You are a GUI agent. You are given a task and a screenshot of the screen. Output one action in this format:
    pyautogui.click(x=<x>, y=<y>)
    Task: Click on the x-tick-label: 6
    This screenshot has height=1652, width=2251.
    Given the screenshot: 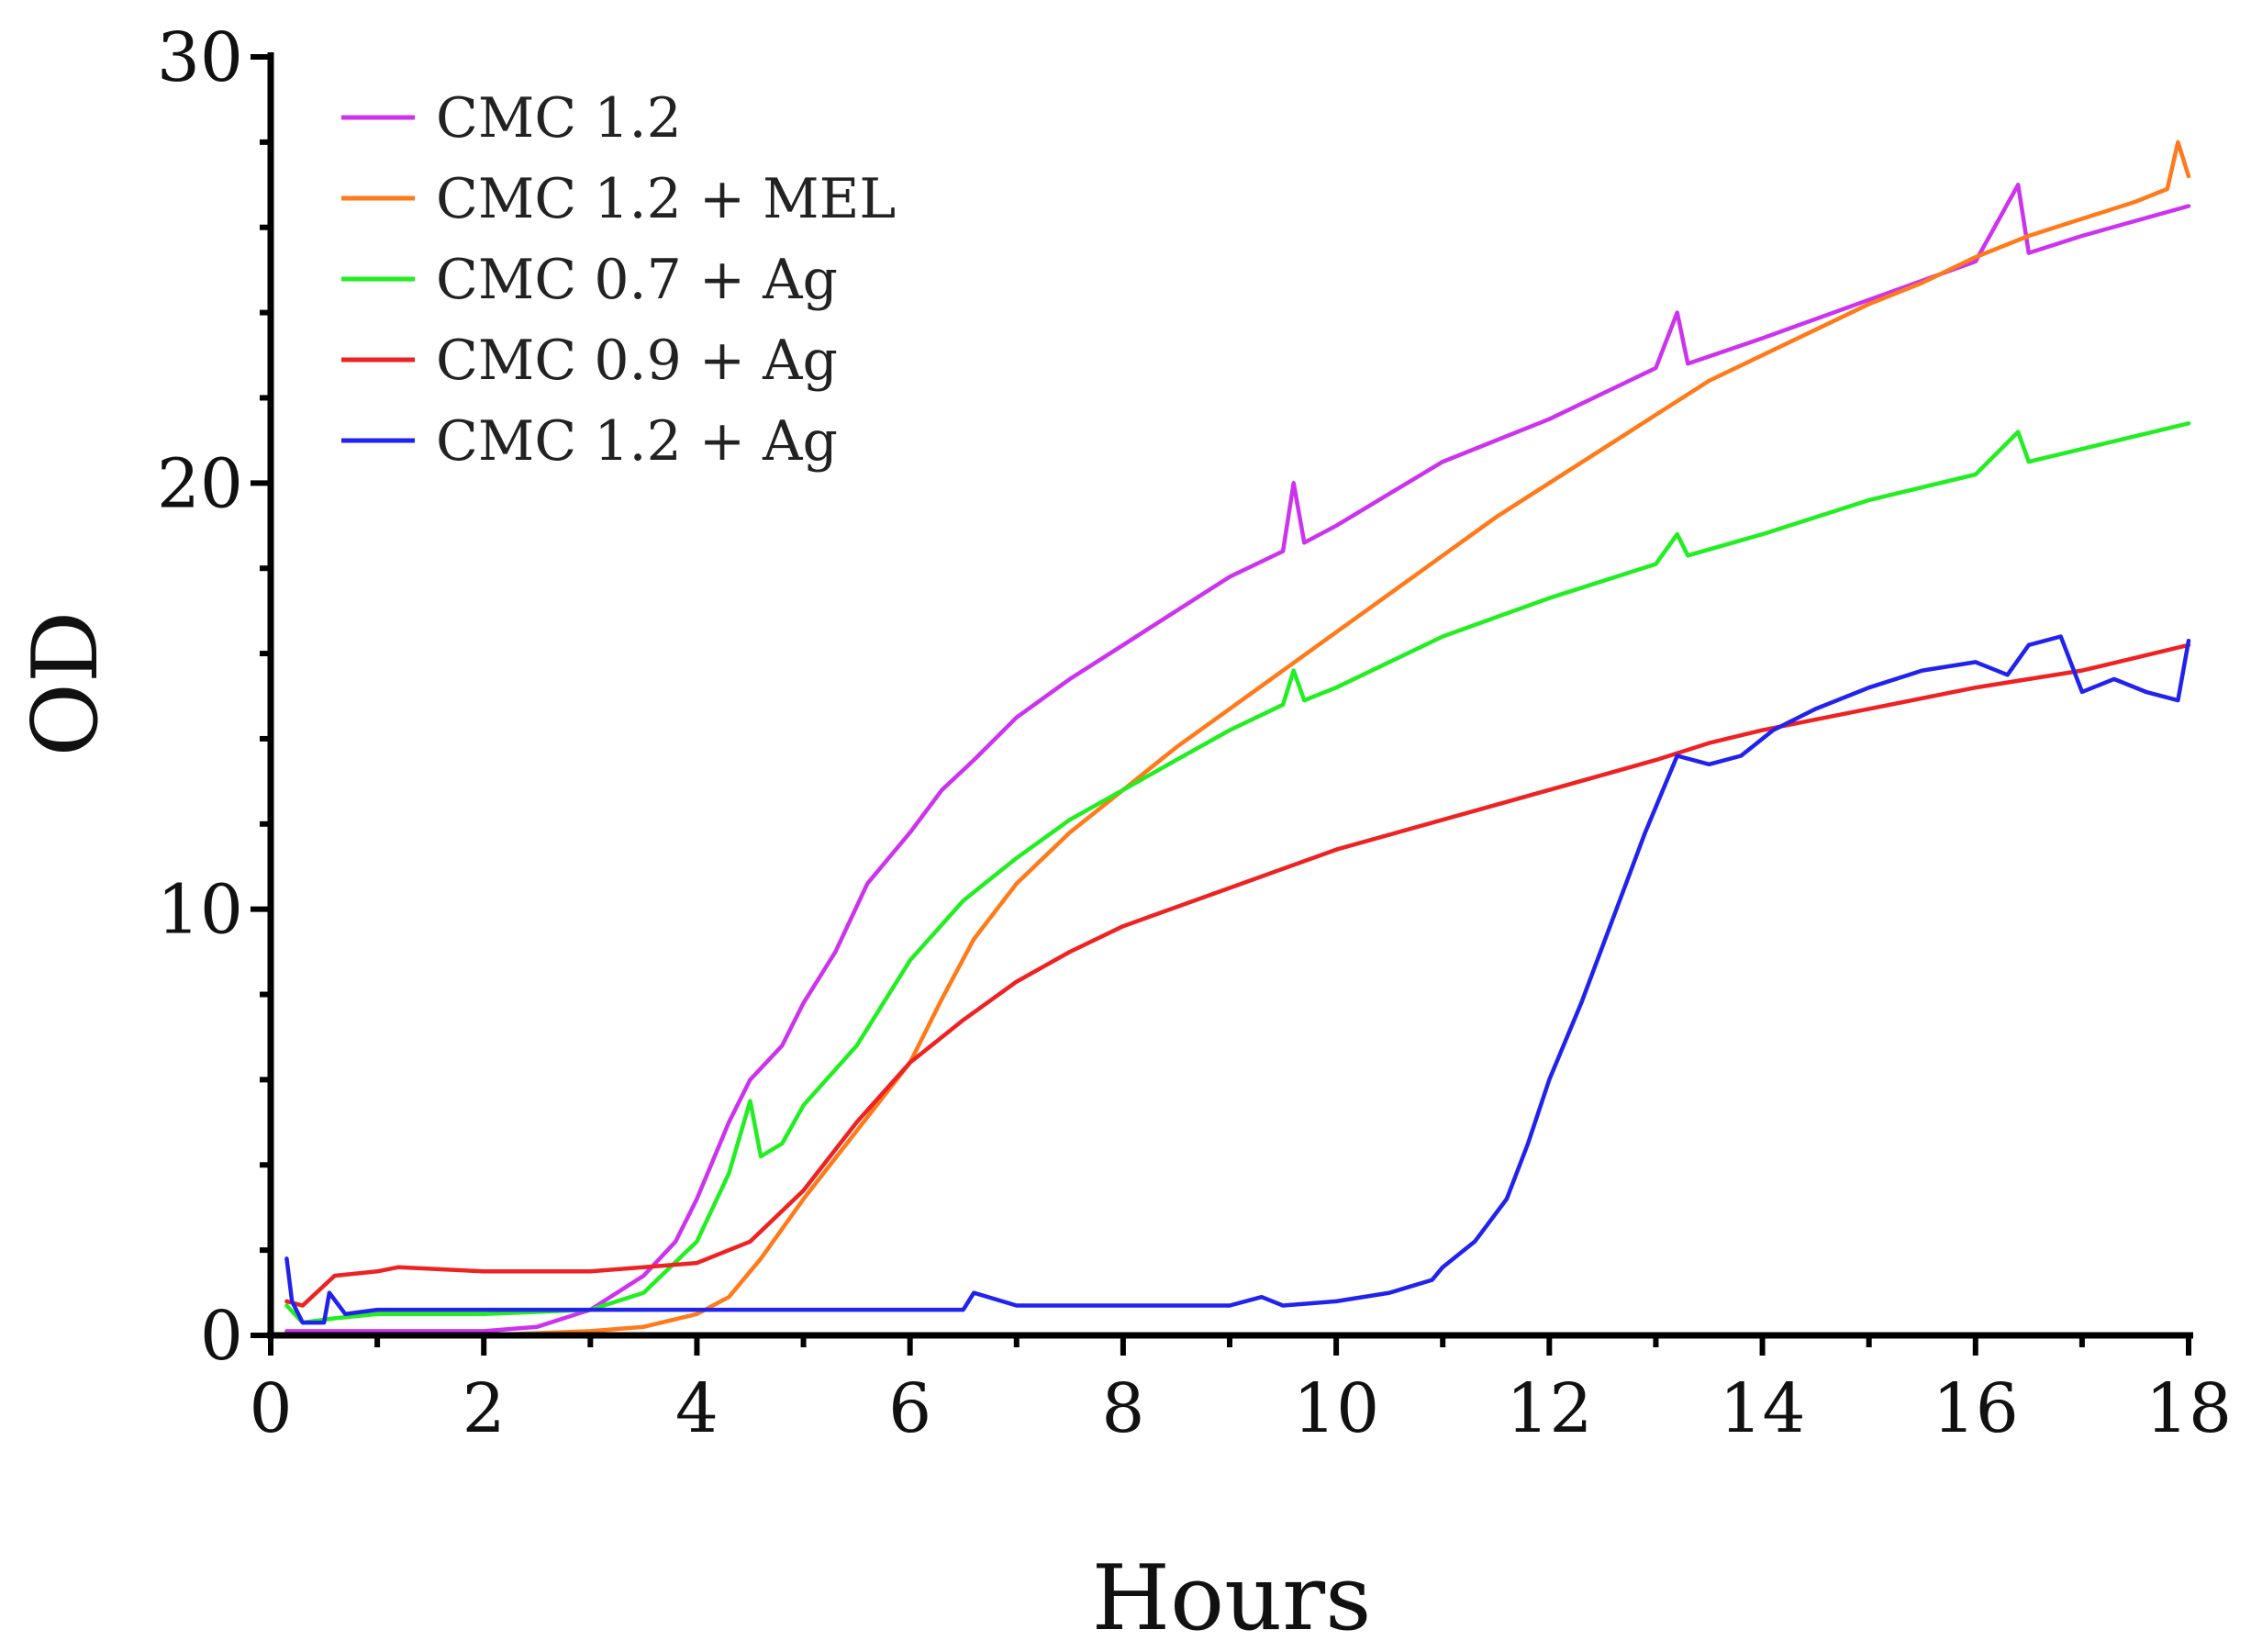 What is the action you would take?
    pyautogui.click(x=909, y=1408)
    